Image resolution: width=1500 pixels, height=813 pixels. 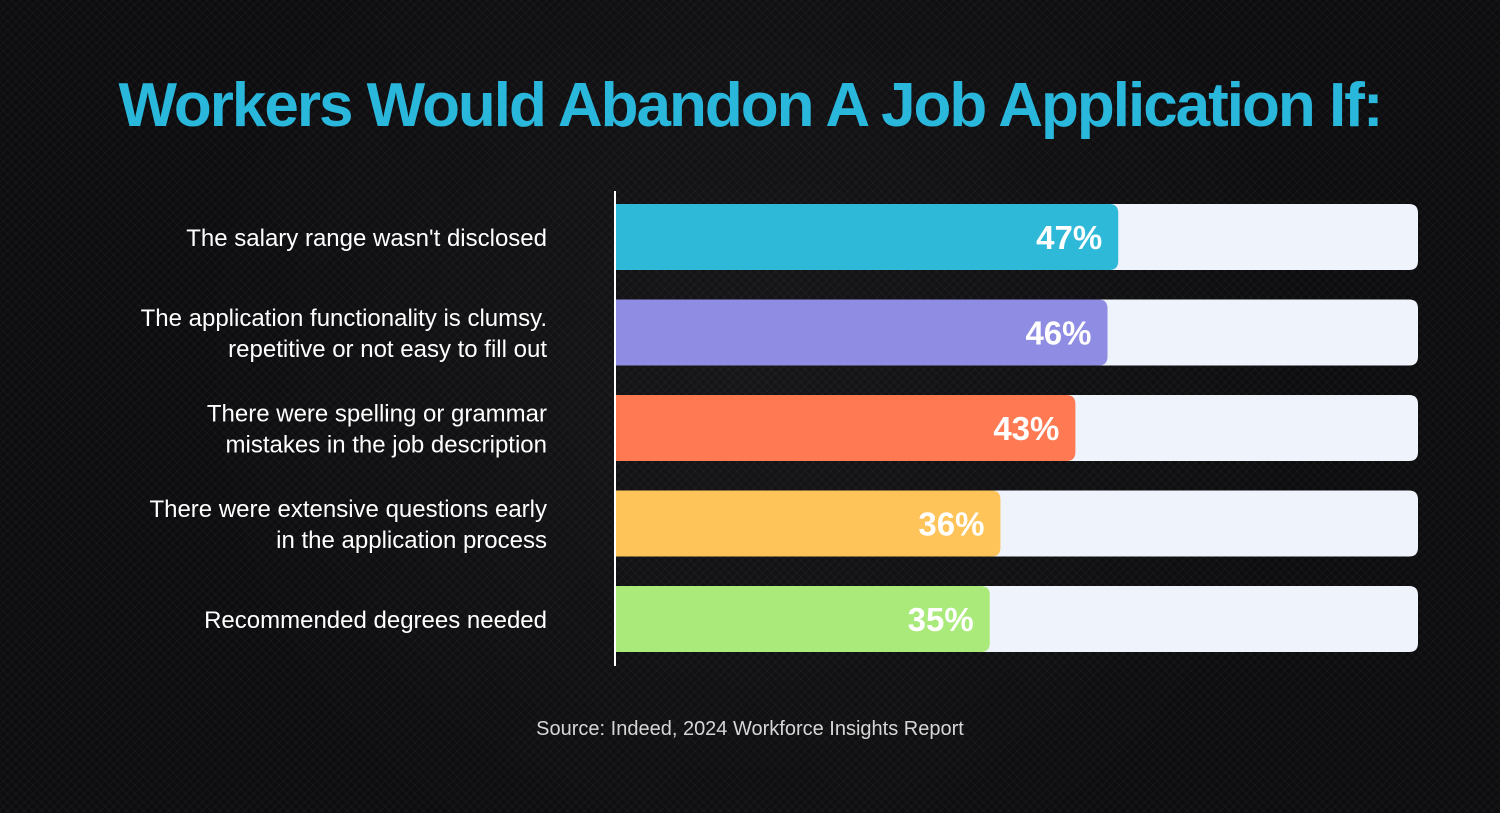 What do you see at coordinates (1058, 333) in the screenshot?
I see `data-label: 46%` at bounding box center [1058, 333].